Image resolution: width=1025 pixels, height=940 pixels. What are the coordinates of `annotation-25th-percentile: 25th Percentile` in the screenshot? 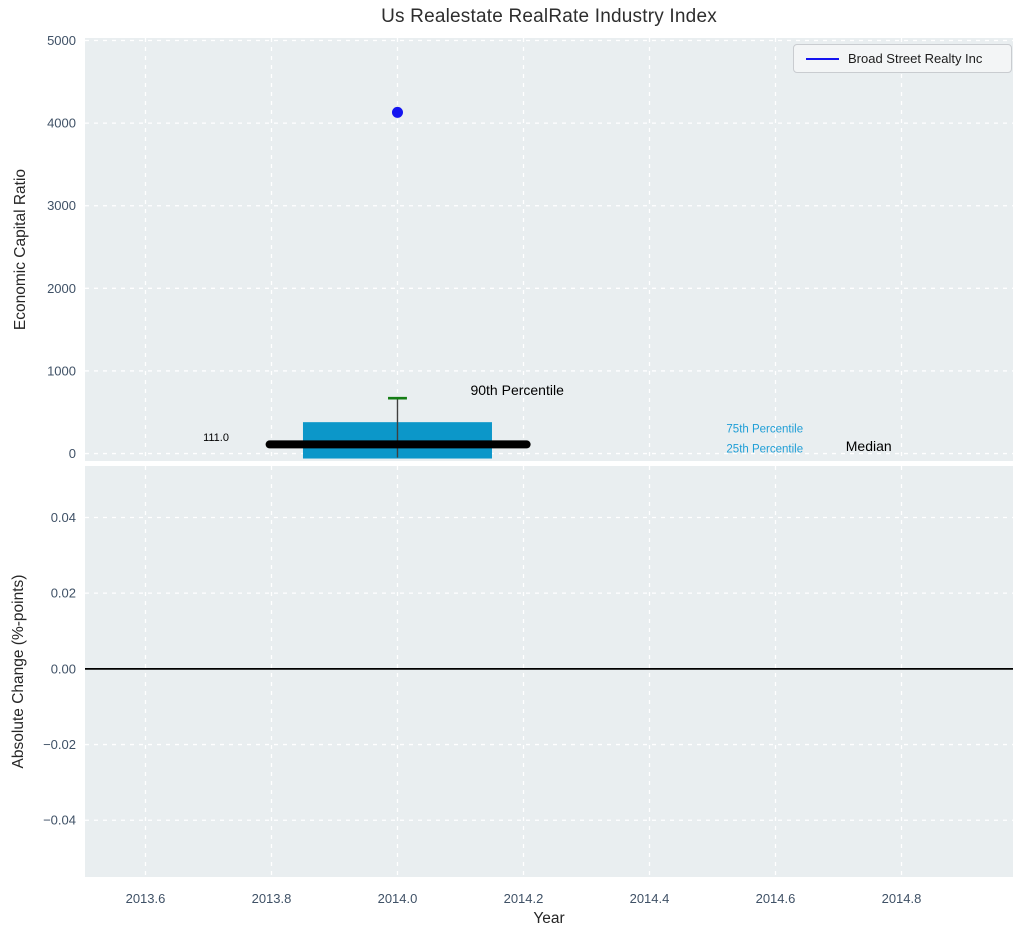 It's located at (764, 450).